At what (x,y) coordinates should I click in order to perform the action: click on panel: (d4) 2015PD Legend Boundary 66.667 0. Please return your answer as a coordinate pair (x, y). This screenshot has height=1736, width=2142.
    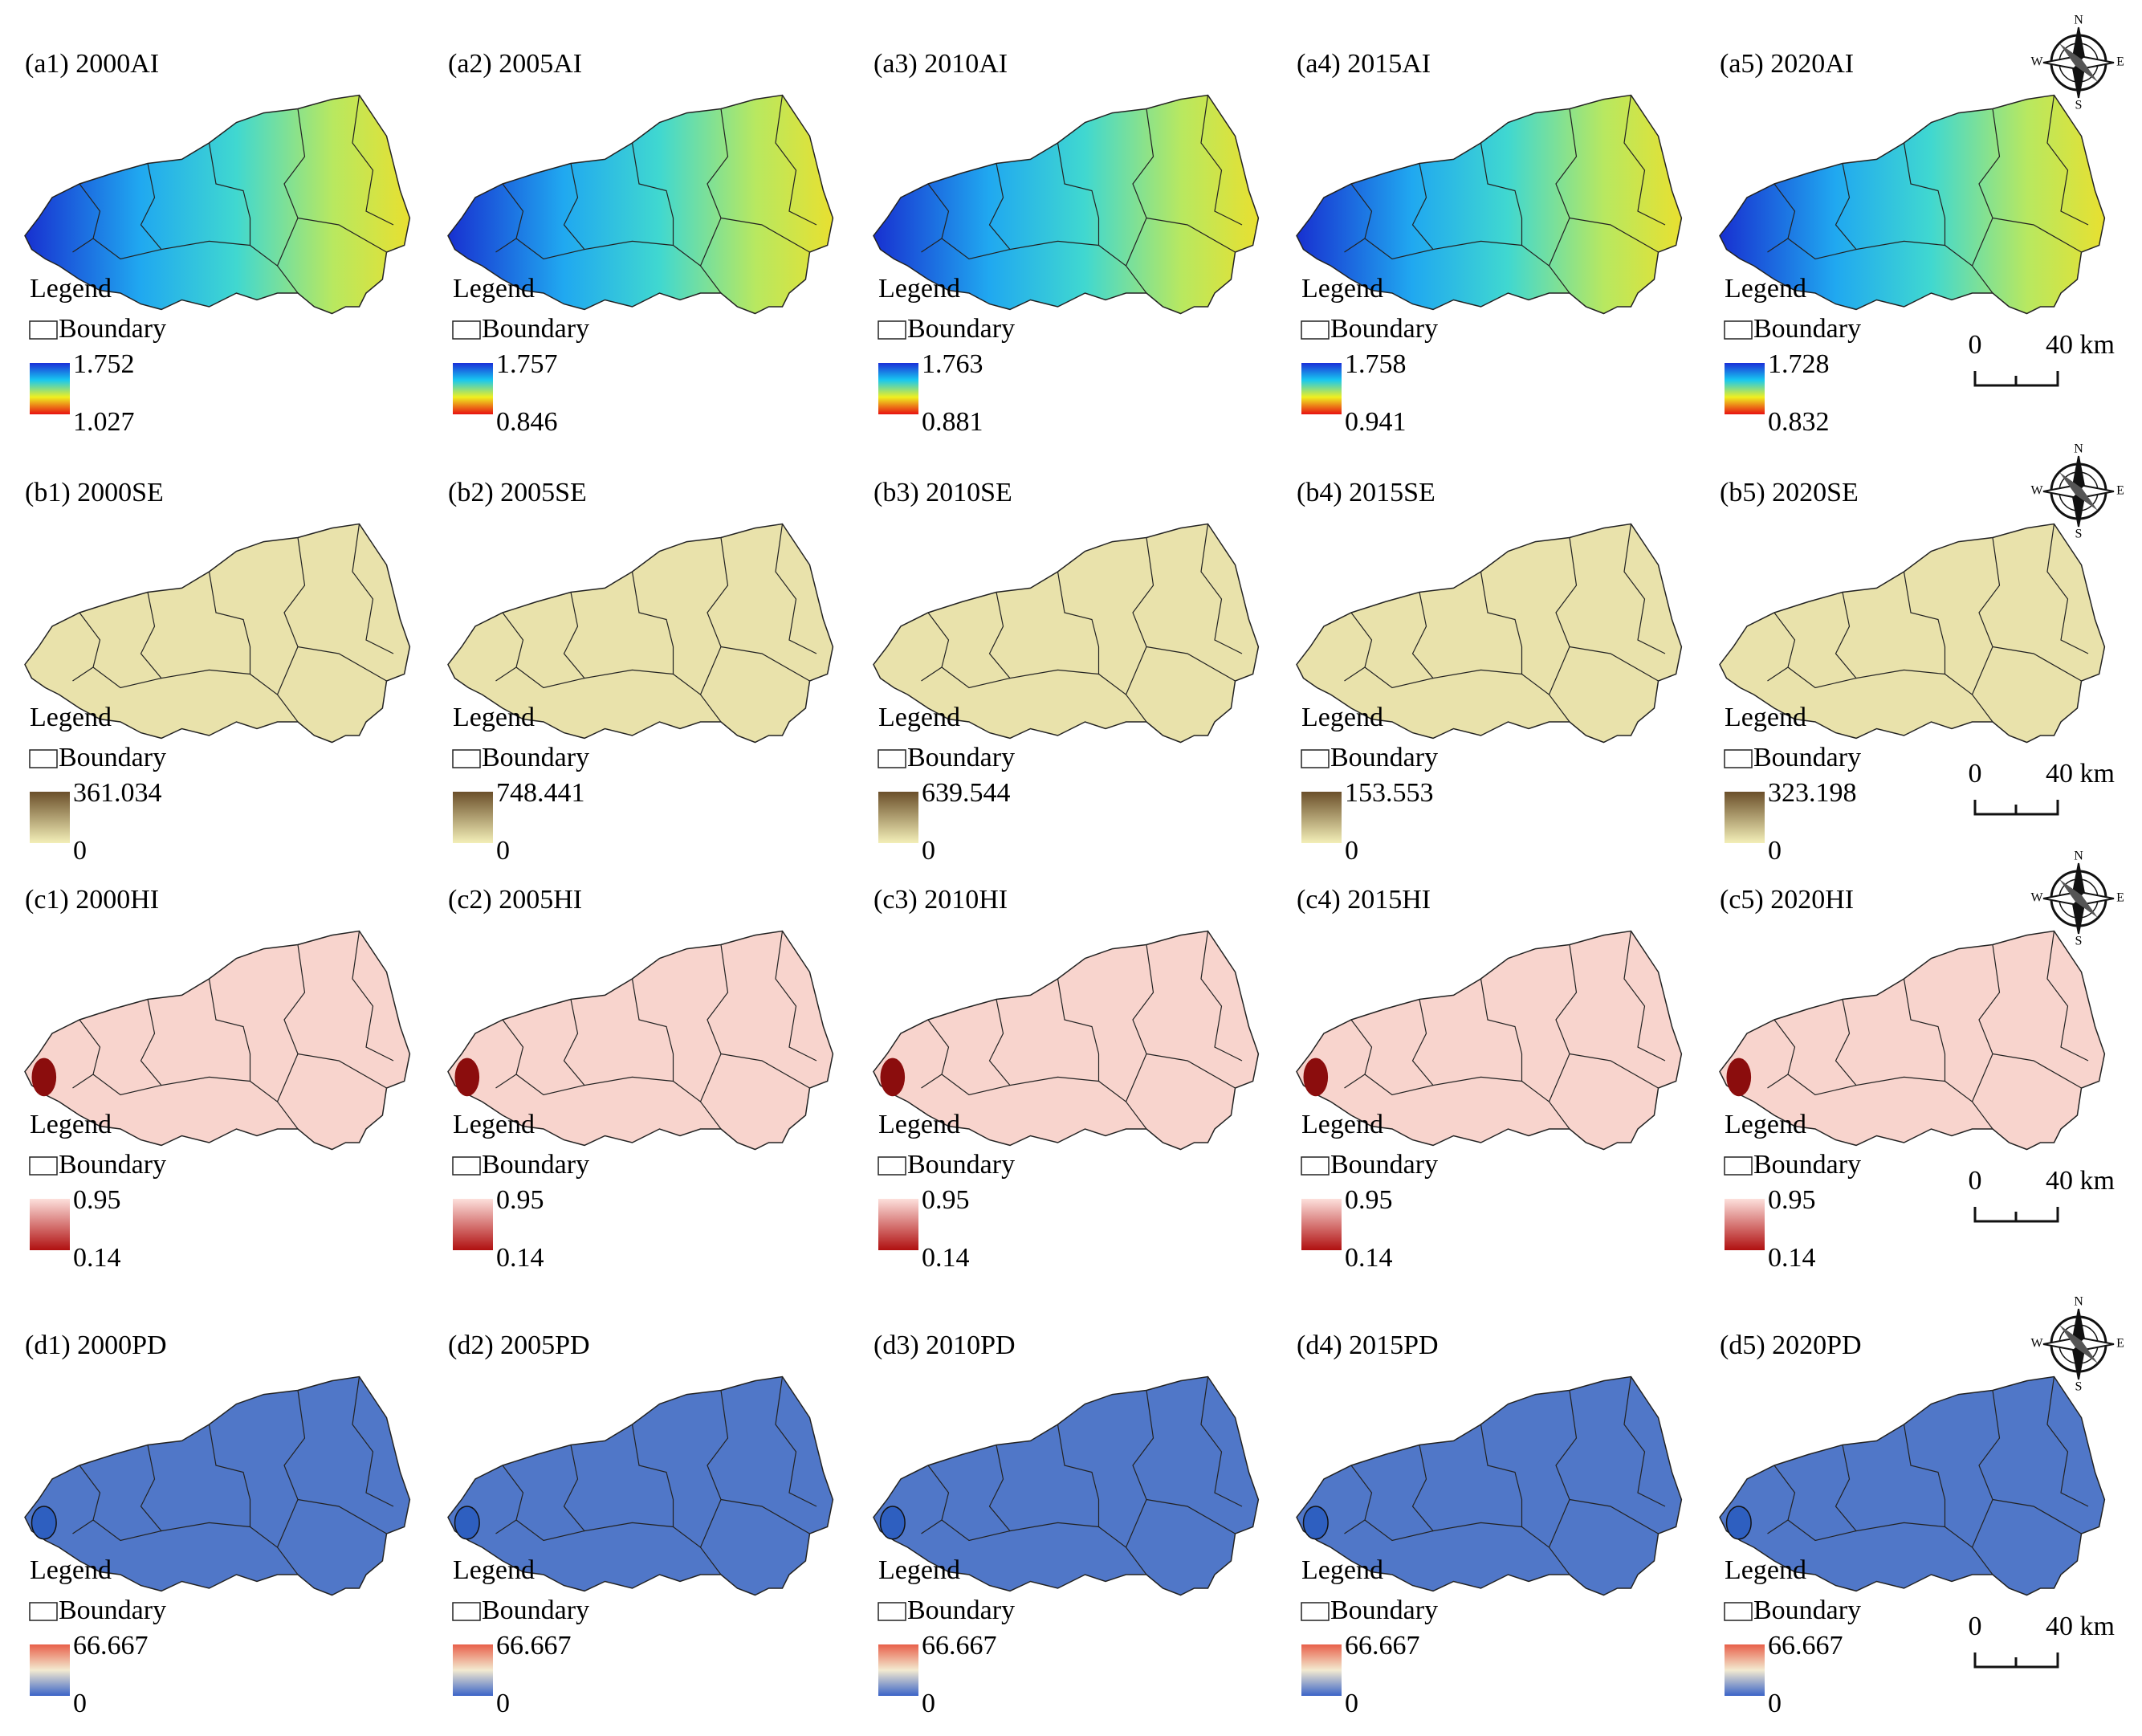
    Looking at the image, I should click on (1490, 1524).